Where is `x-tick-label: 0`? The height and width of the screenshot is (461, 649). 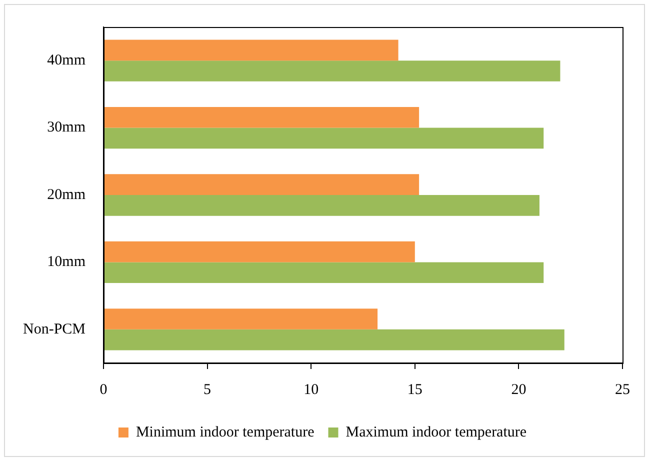
x-tick-label: 0 is located at coordinates (104, 390).